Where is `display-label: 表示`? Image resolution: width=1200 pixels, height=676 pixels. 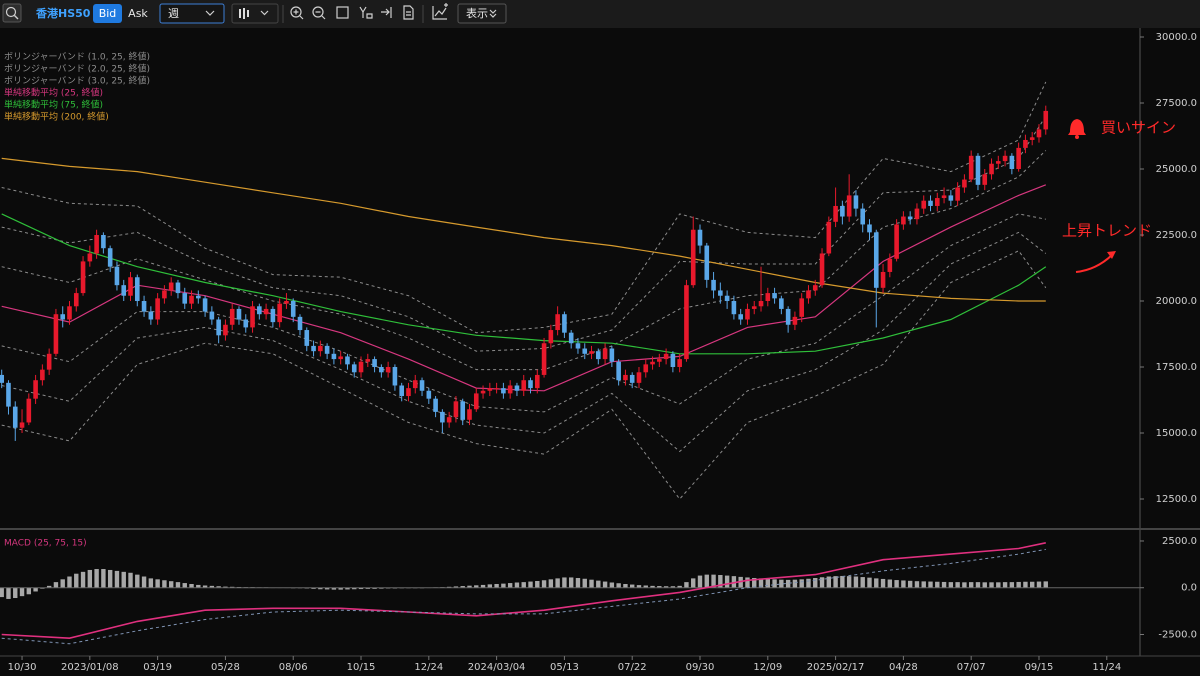 display-label: 表示 is located at coordinates (477, 13).